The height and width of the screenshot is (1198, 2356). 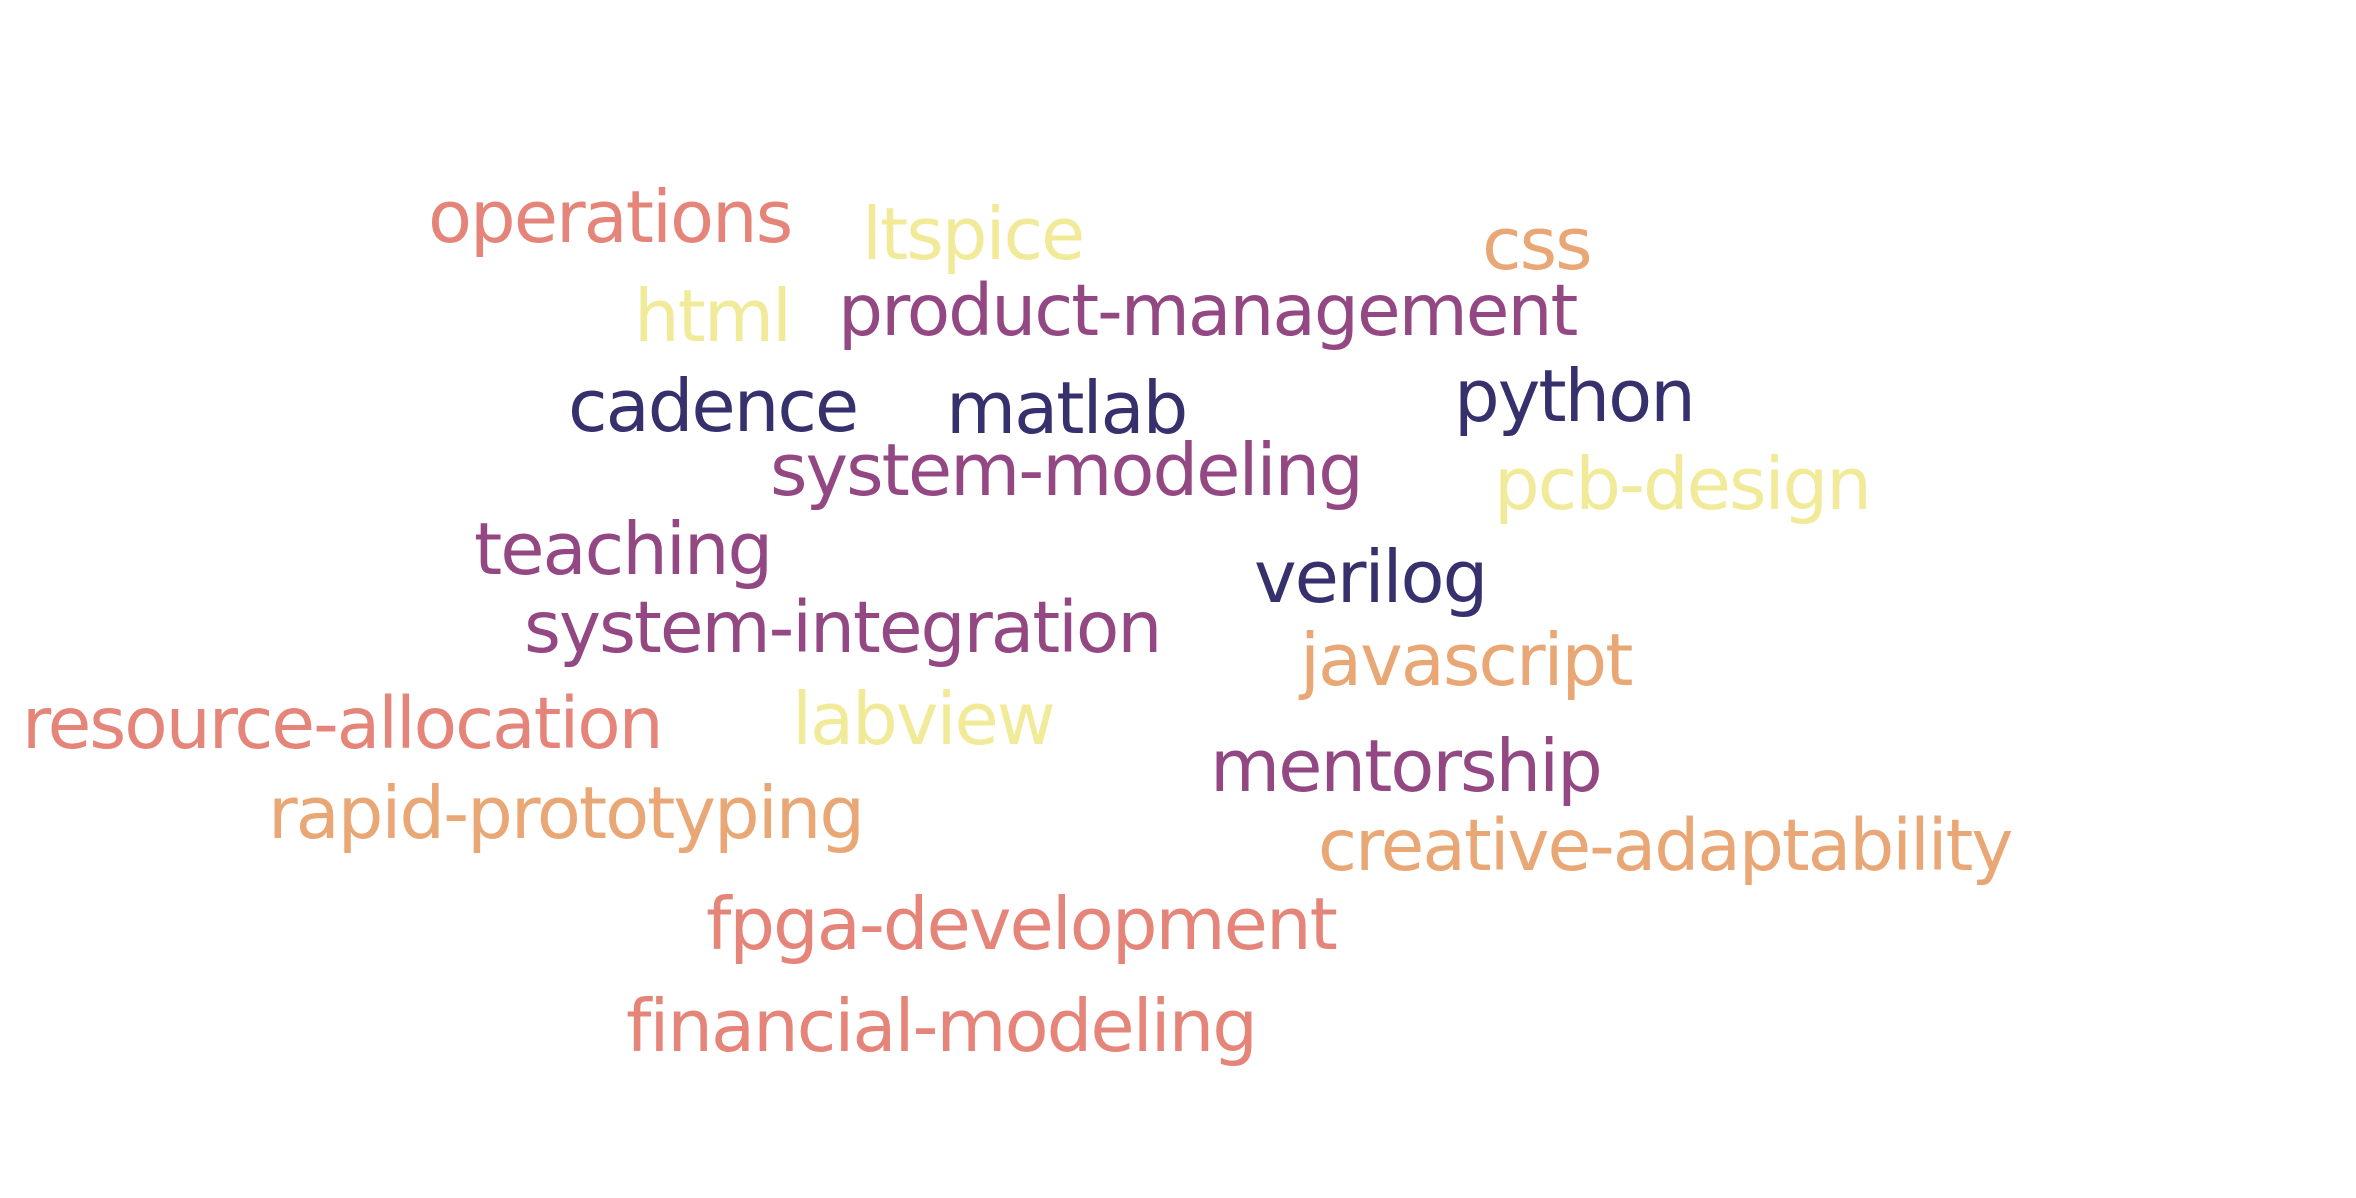 I want to click on word-creative-adaptability: creative-adaptability, so click(x=1665, y=845).